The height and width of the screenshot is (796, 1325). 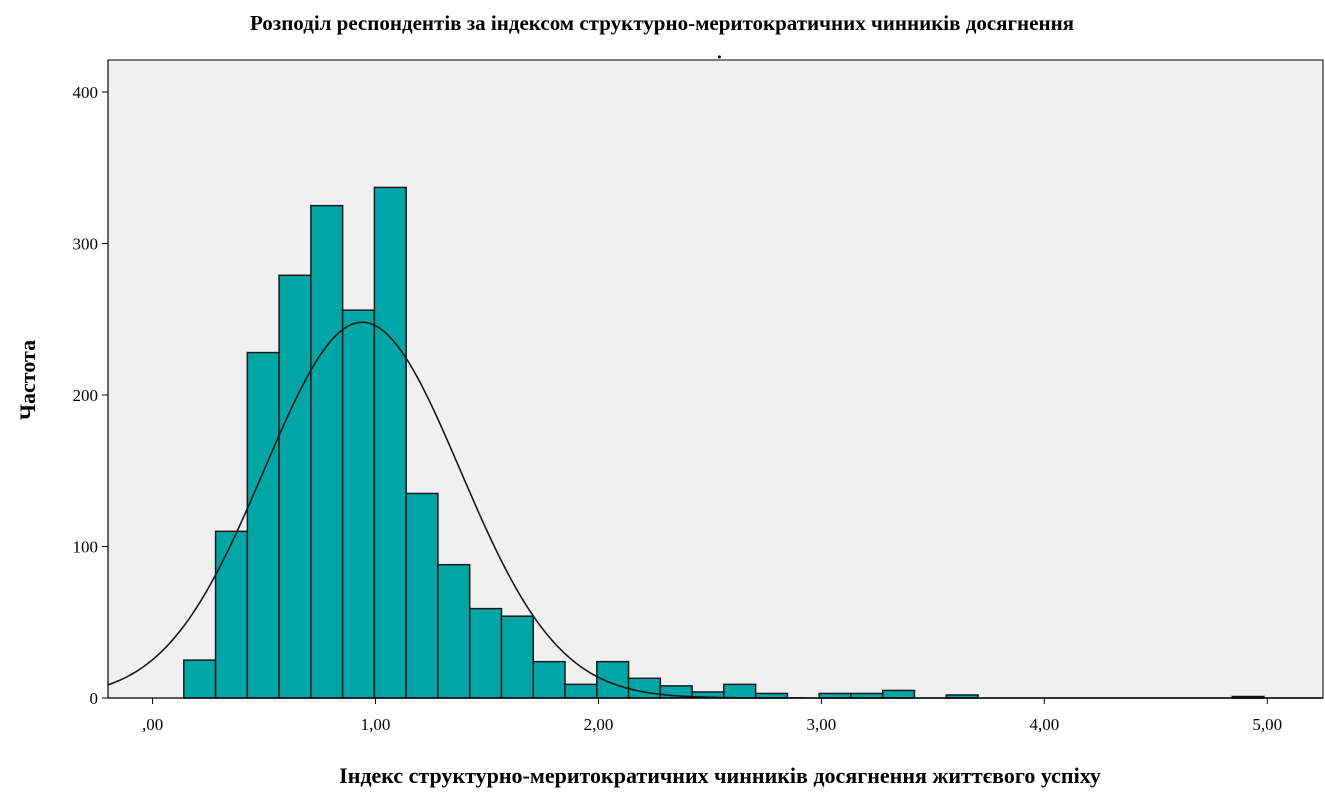 What do you see at coordinates (94, 698) in the screenshot?
I see `y-tick-label: 0` at bounding box center [94, 698].